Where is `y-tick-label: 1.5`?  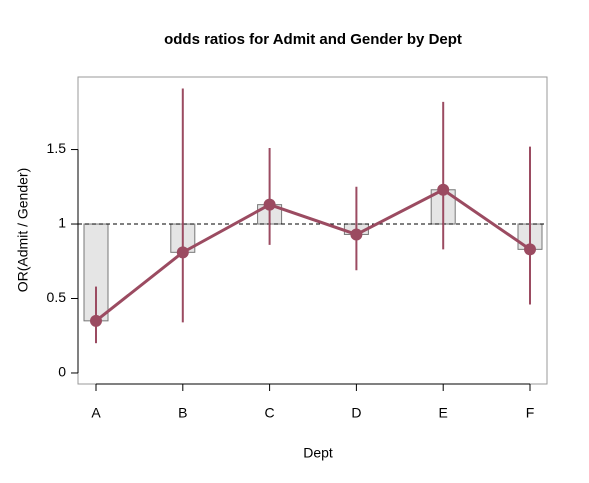 y-tick-label: 1.5 is located at coordinates (57, 148).